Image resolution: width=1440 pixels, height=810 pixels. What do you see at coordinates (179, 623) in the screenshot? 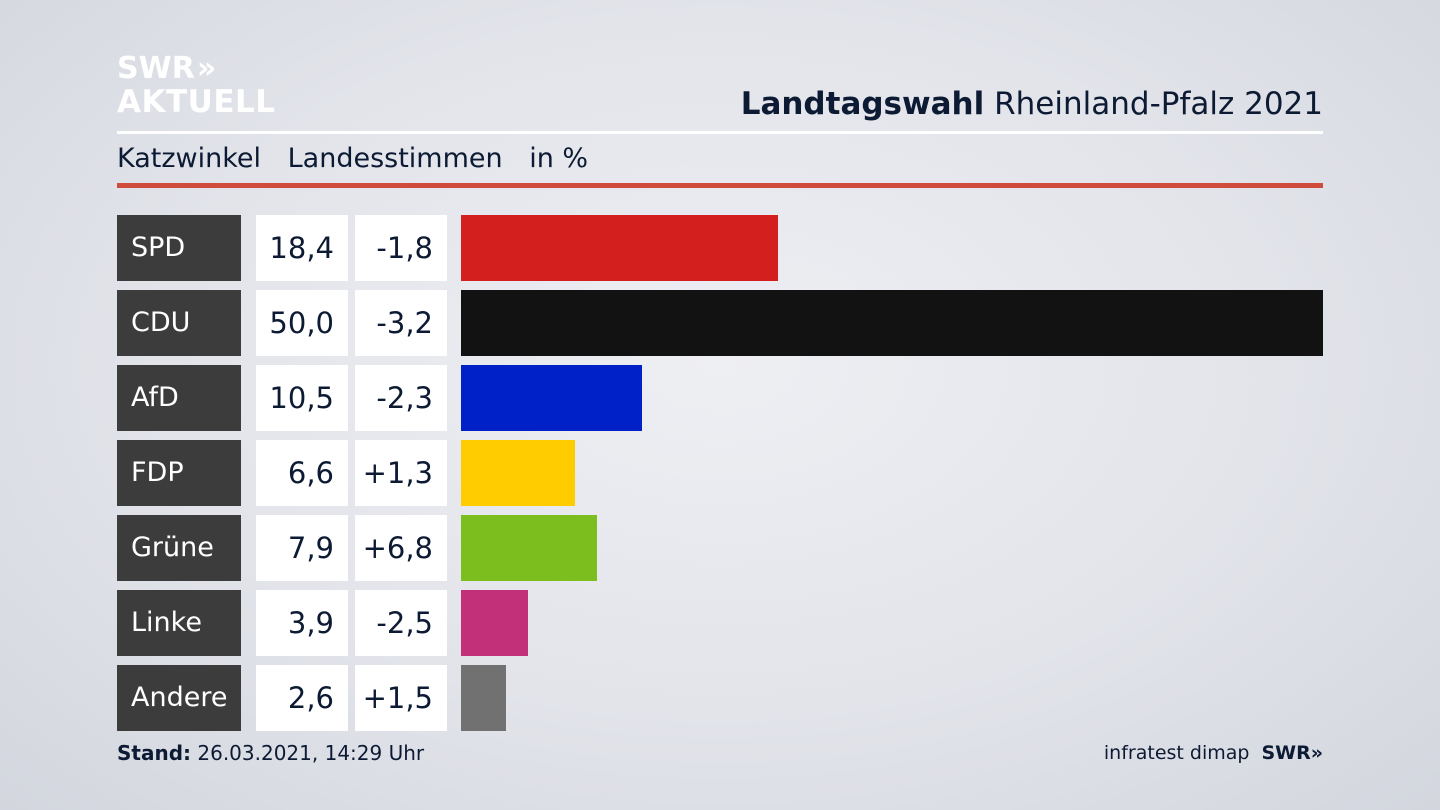
I see `party-label: Linke` at bounding box center [179, 623].